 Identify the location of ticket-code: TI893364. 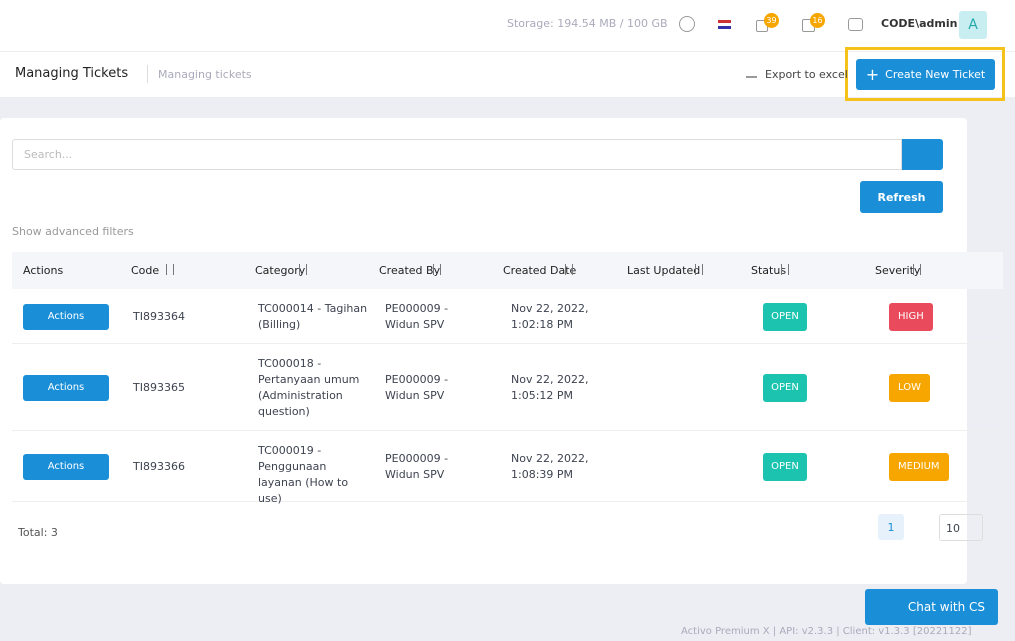
(159, 316).